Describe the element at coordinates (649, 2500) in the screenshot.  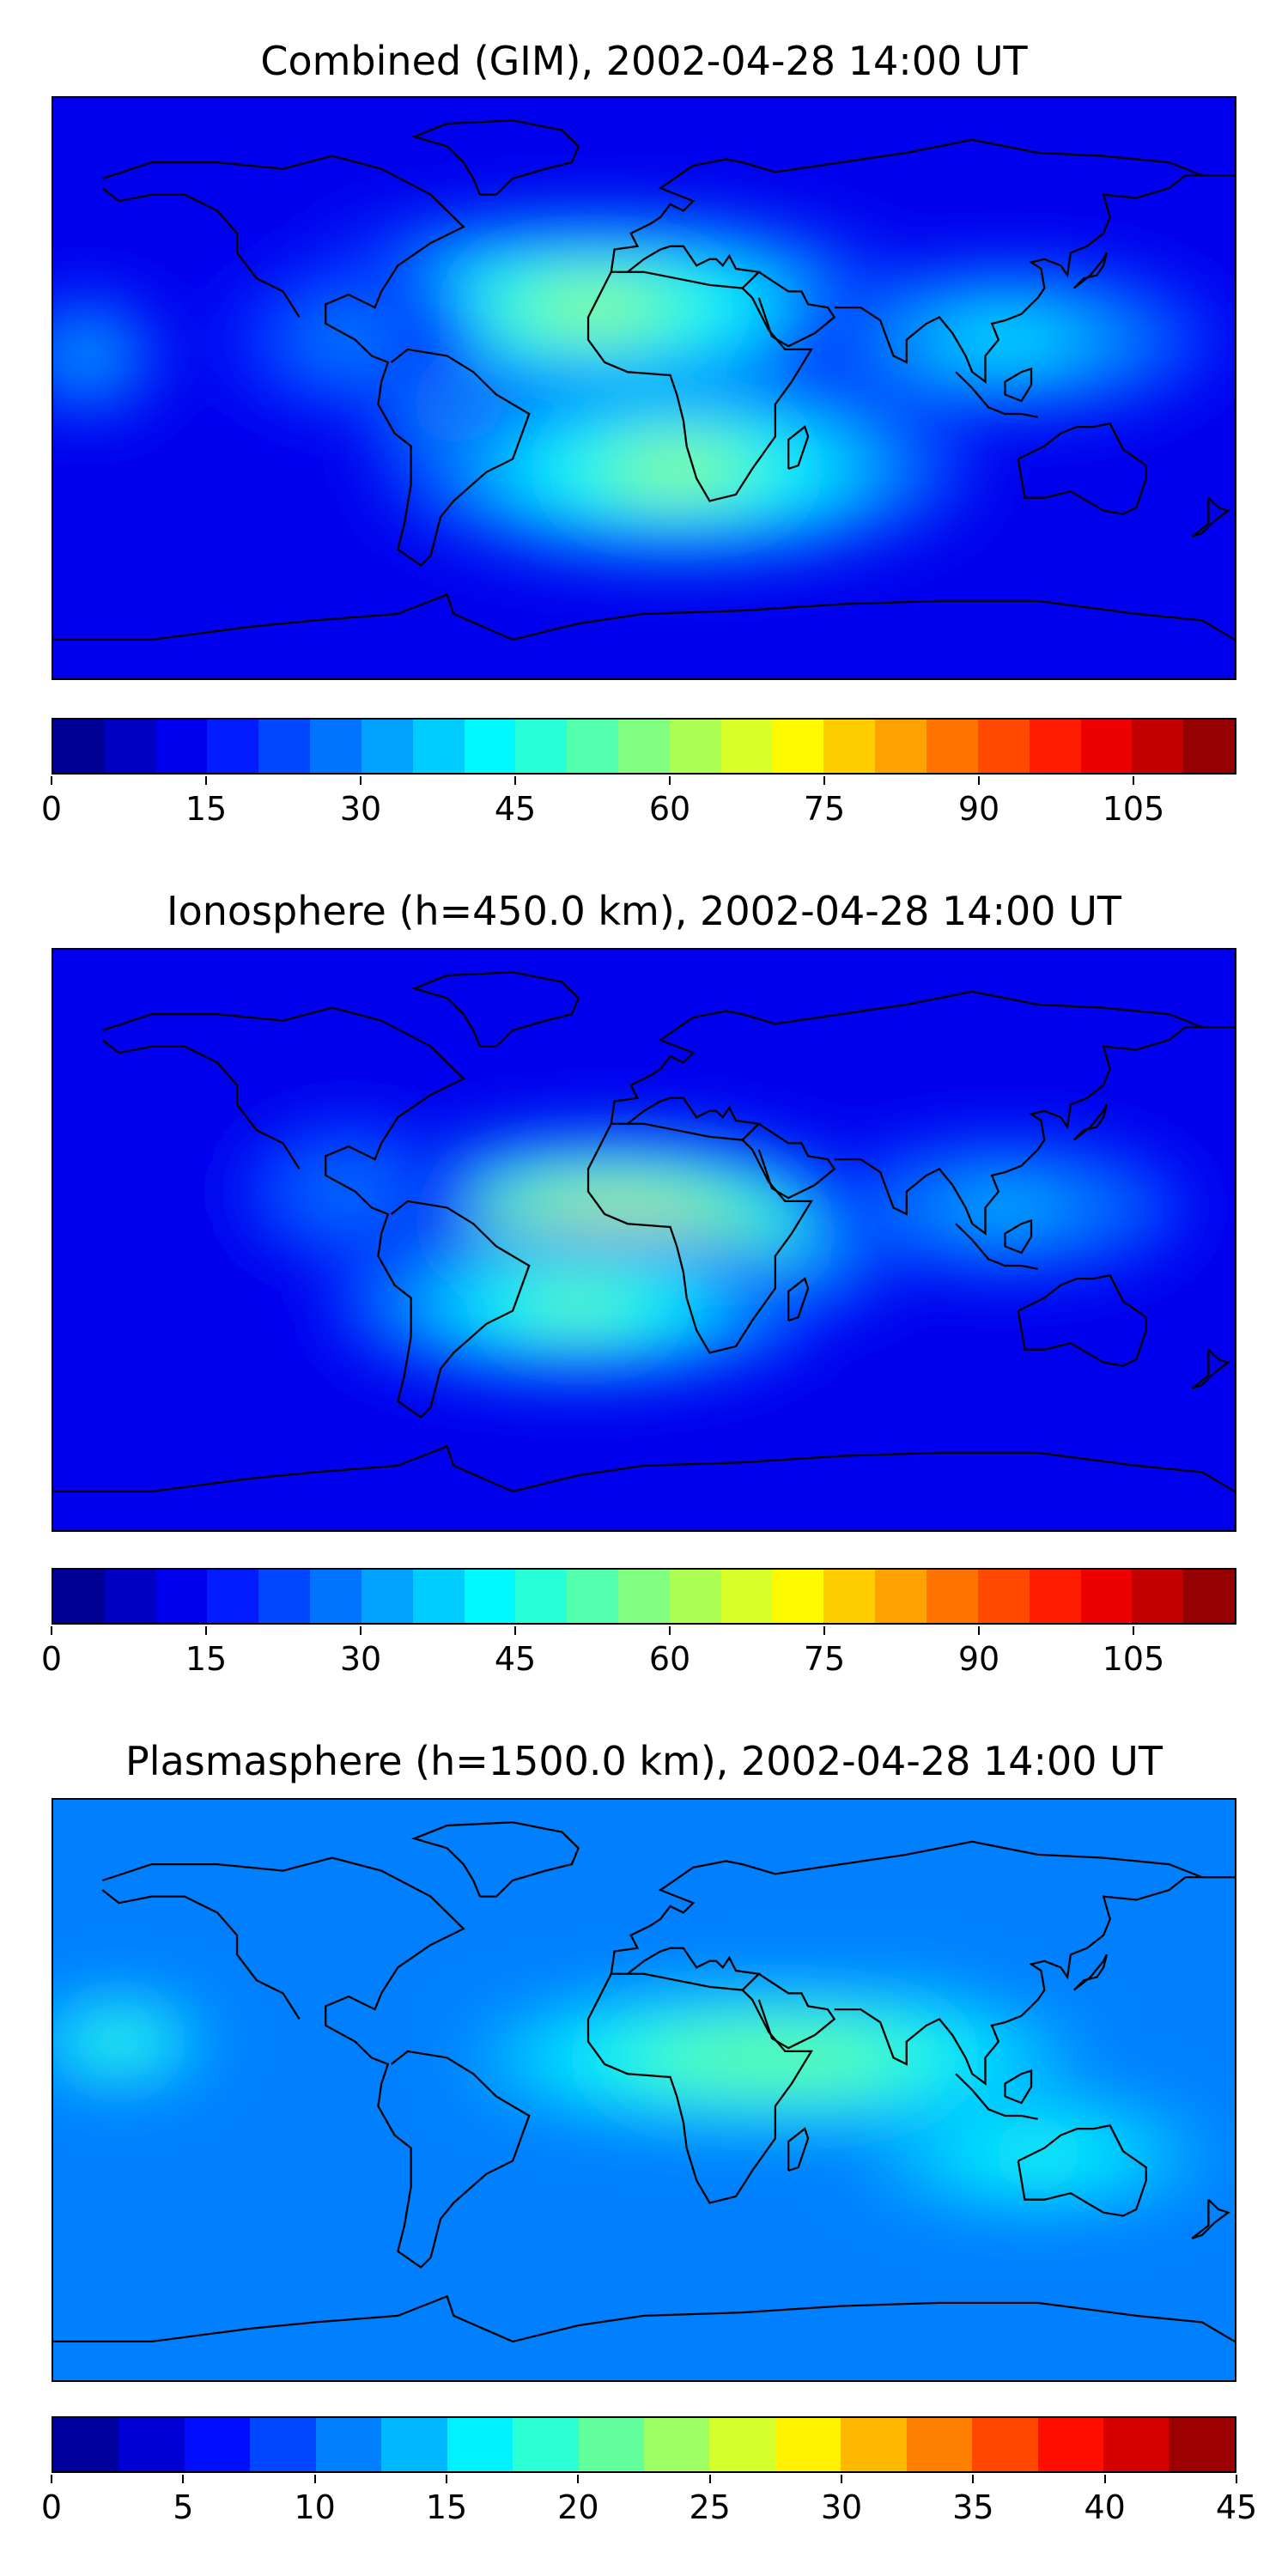
I see `colorbar-ticks-plasmasphere: 0 5 10 15 20 25 30 35 40 45` at that location.